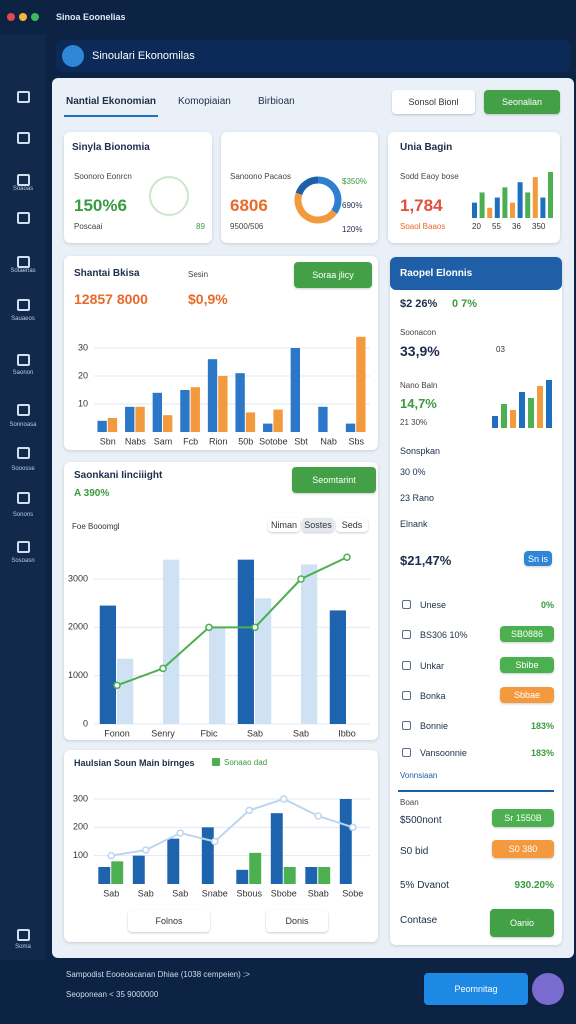 This screenshot has width=576, height=1024. I want to click on row-label: Contase, so click(419, 920).